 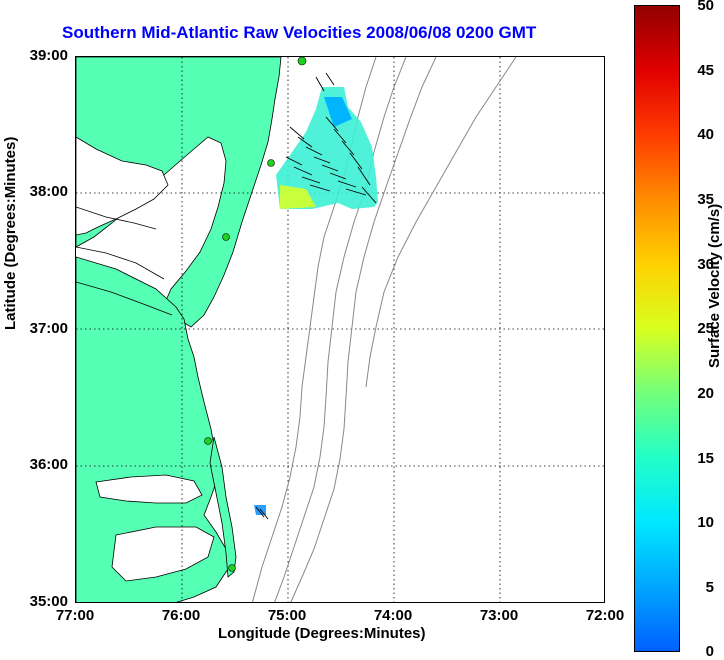 I want to click on x-tick-75: 75:00, so click(x=287, y=615).